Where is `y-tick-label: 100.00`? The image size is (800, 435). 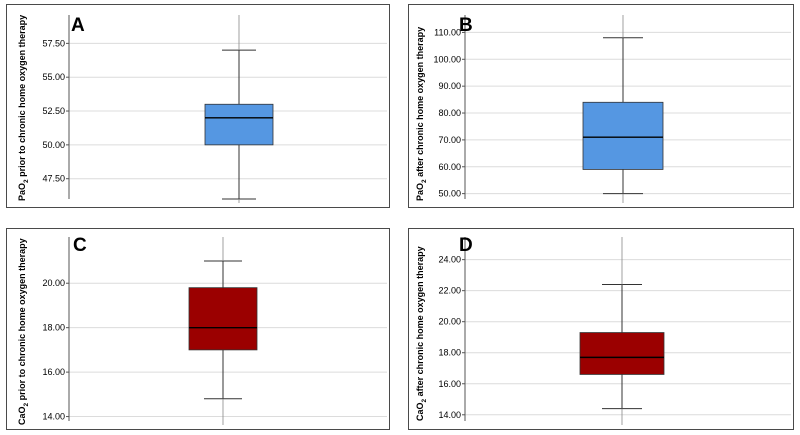 y-tick-label: 100.00 is located at coordinates (447, 59).